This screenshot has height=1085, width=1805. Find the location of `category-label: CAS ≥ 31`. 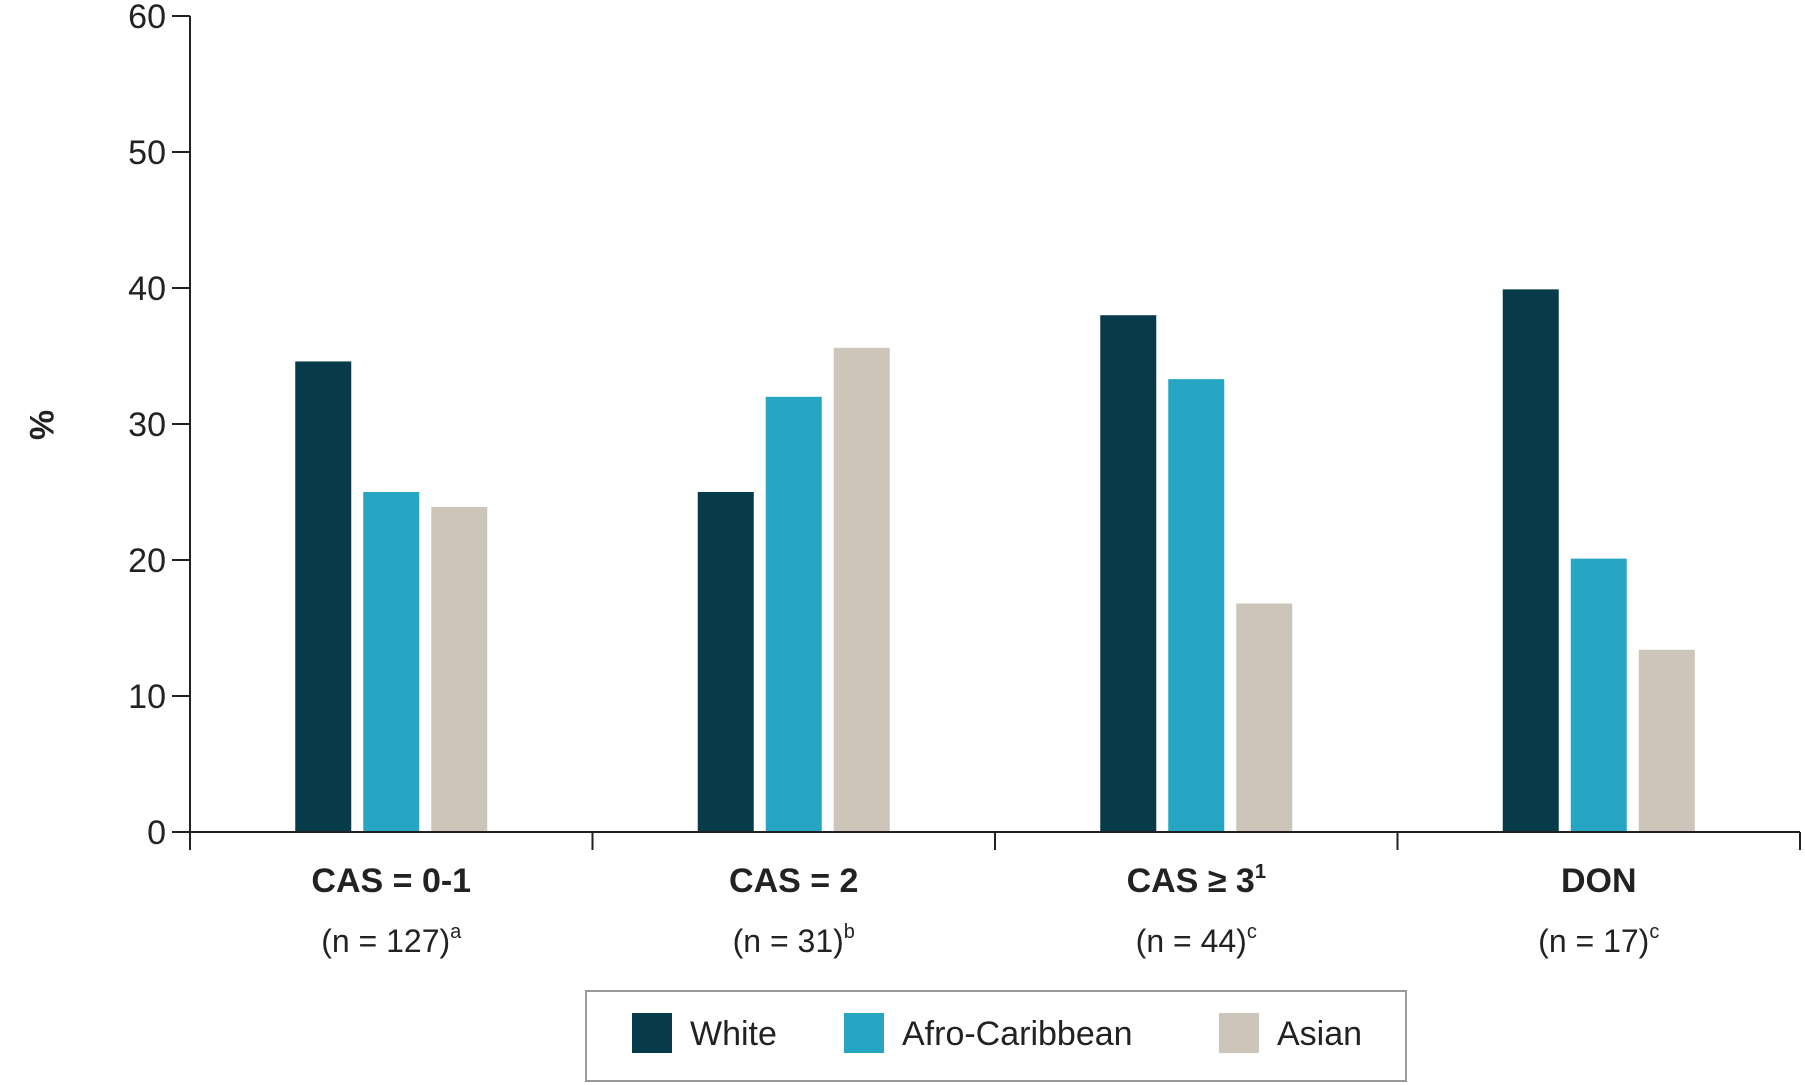

category-label: CAS ≥ 31 is located at coordinates (1196, 880).